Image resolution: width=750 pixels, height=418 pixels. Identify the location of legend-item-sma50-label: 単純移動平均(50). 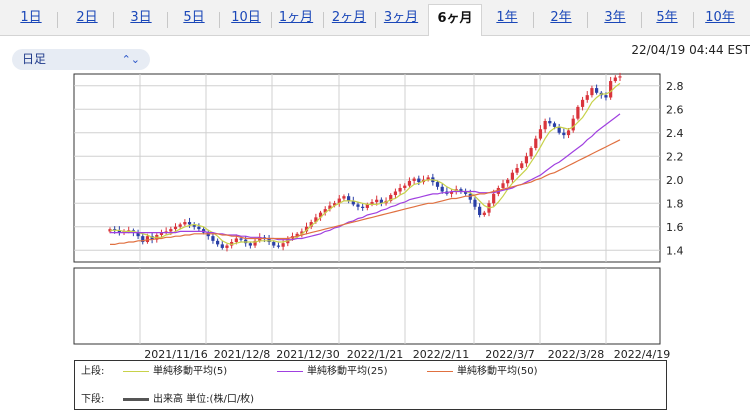
(497, 371).